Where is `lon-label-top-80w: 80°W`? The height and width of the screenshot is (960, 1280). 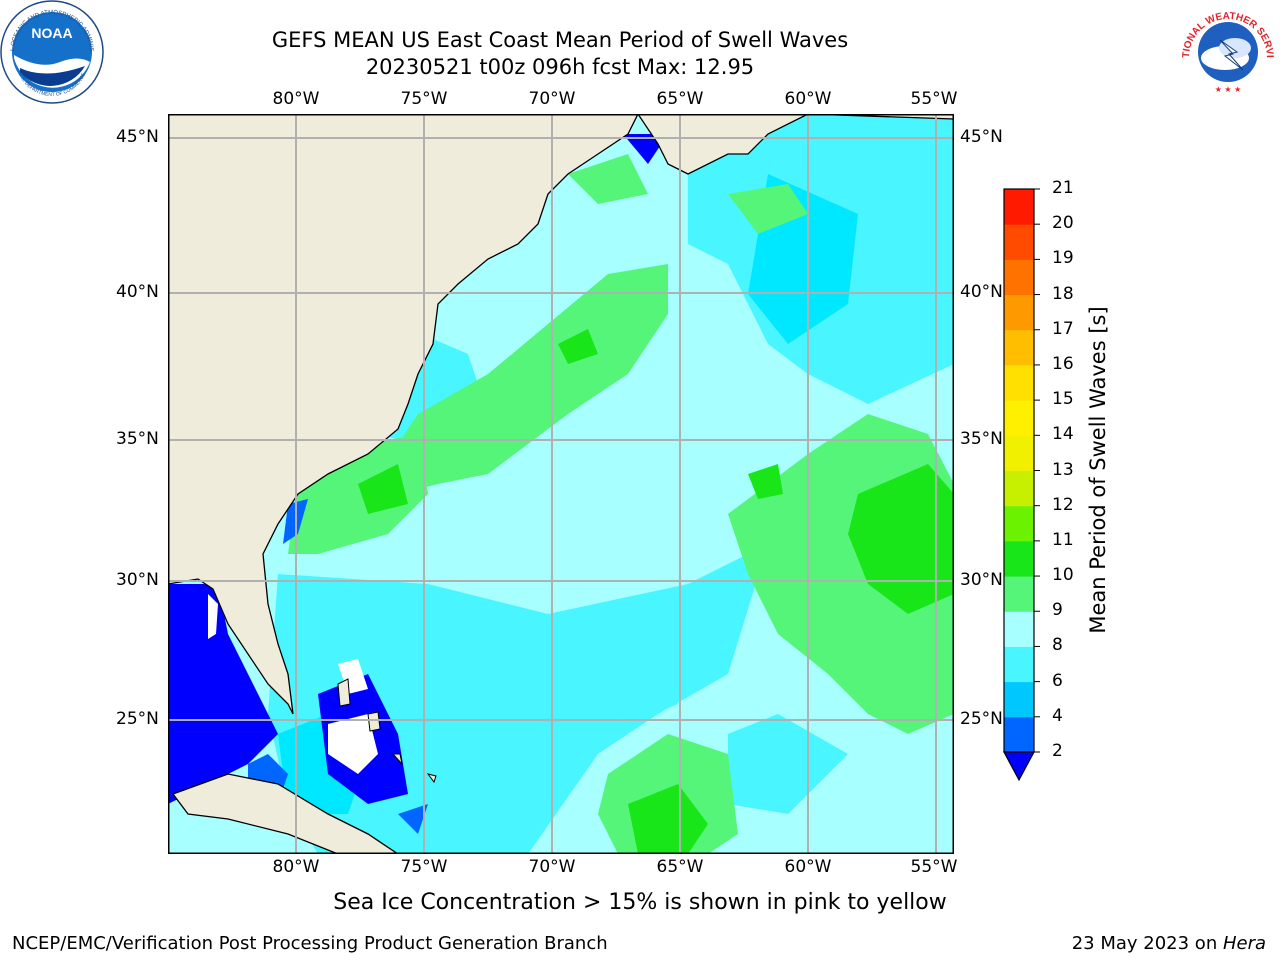
lon-label-top-80w: 80°W is located at coordinates (296, 99).